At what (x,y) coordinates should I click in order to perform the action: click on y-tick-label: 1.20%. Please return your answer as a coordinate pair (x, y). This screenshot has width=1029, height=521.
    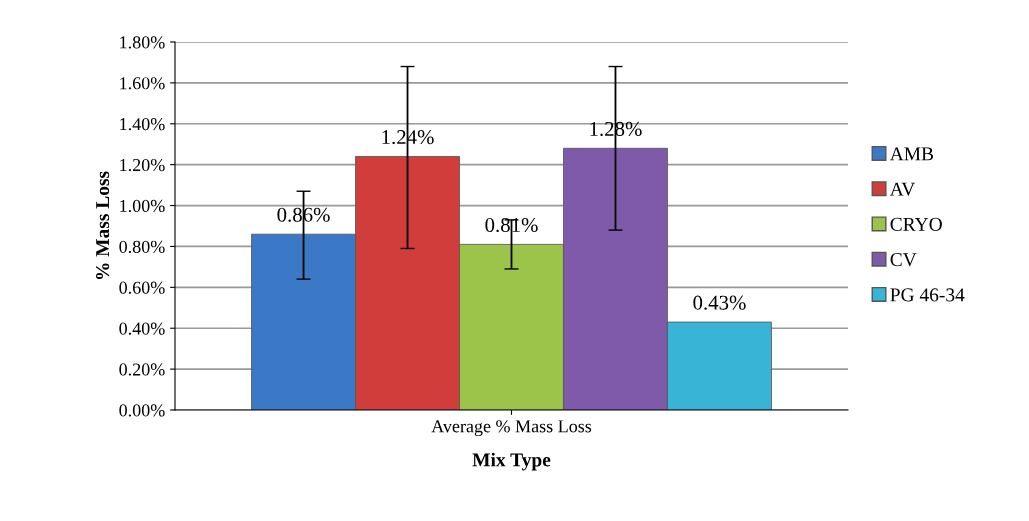
    Looking at the image, I should click on (142, 165).